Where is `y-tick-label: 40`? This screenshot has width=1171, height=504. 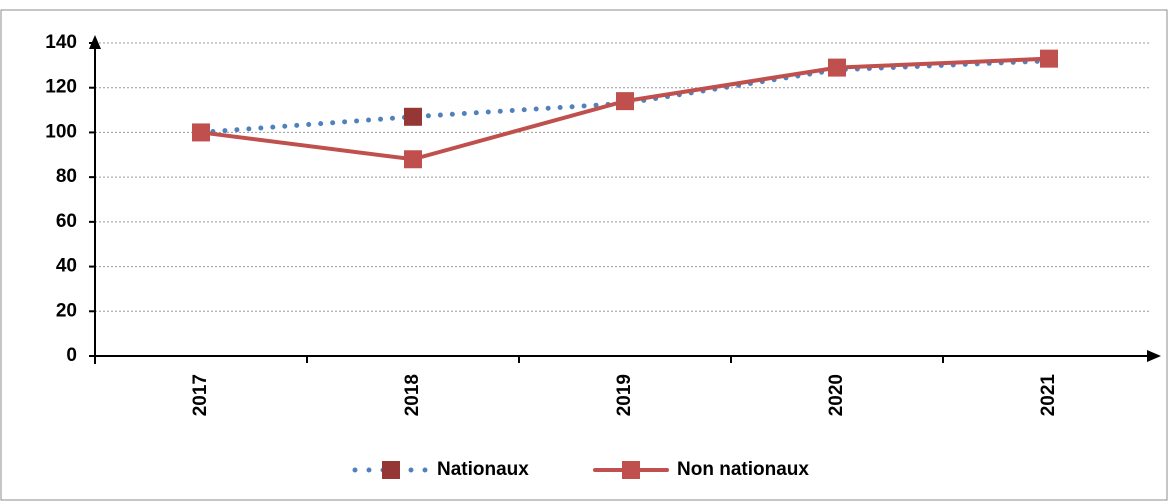
y-tick-label: 40 is located at coordinates (66, 266).